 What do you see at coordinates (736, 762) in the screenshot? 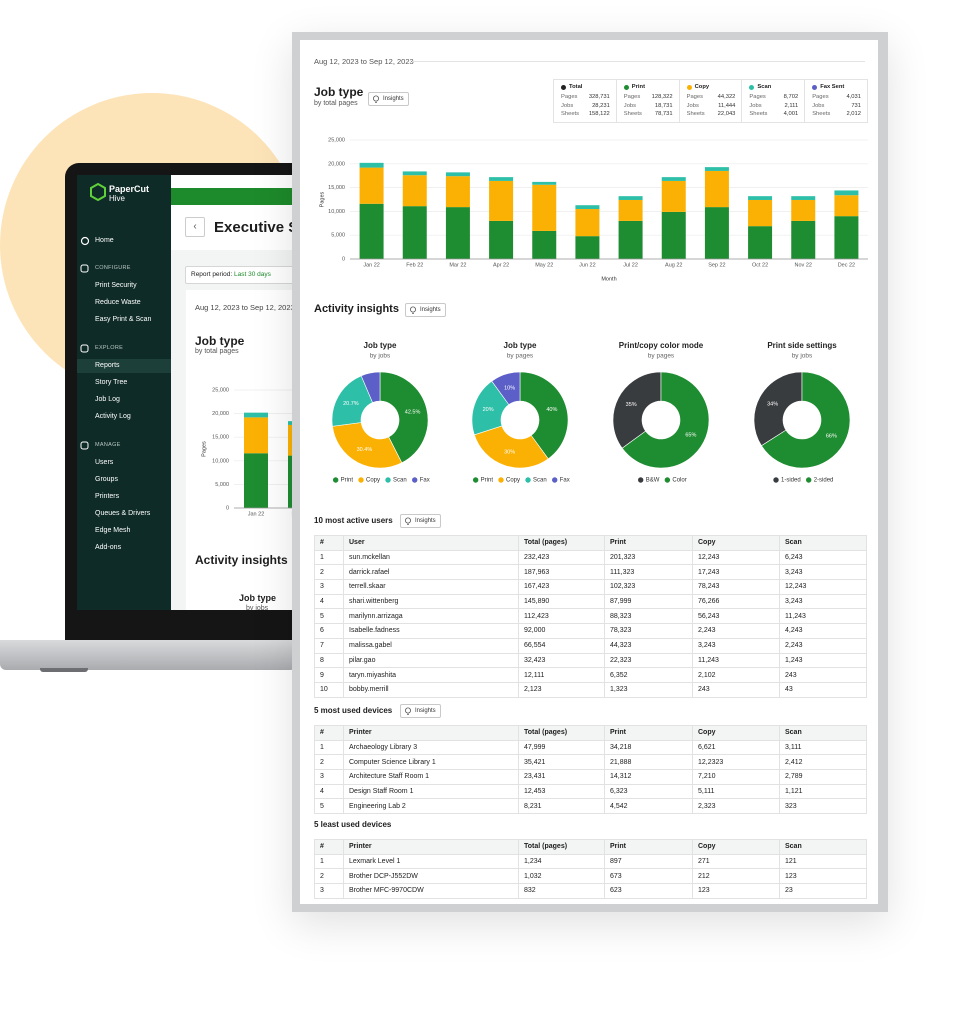
I see `table-cell: 12,2323` at bounding box center [736, 762].